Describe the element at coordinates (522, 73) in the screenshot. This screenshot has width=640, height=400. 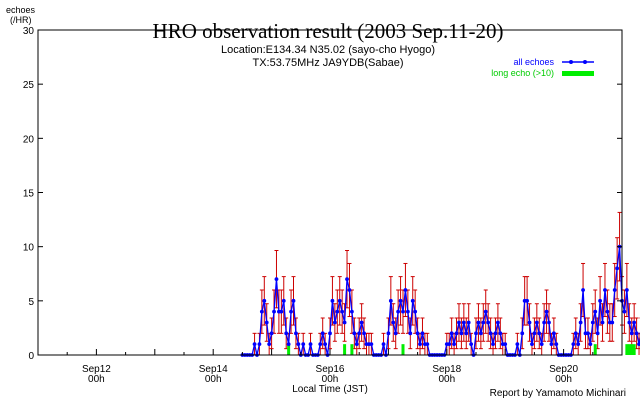
I see `legend-label-long-echo: long echo (>10)` at that location.